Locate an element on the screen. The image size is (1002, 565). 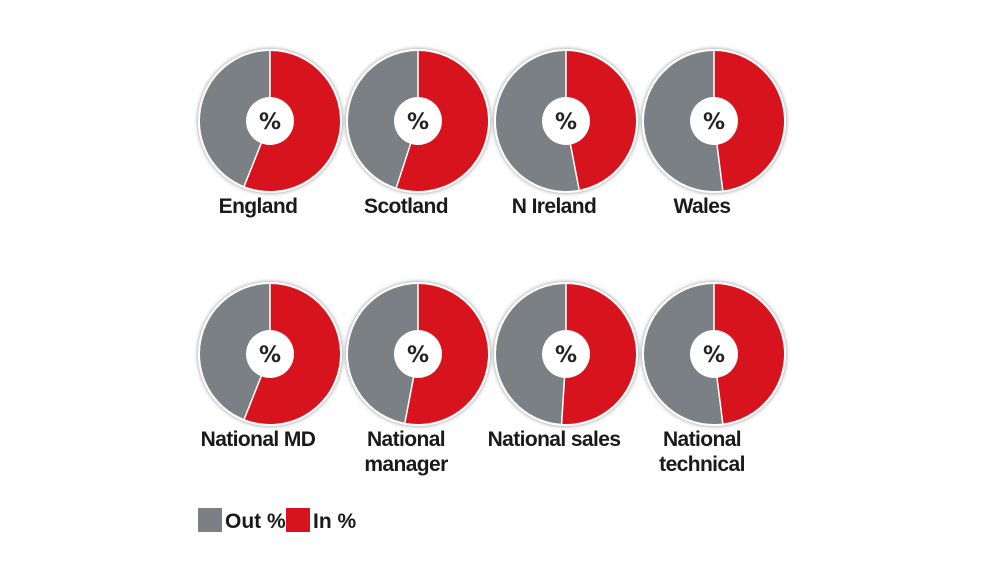
pie-category-label: N Ireland is located at coordinates (554, 206).